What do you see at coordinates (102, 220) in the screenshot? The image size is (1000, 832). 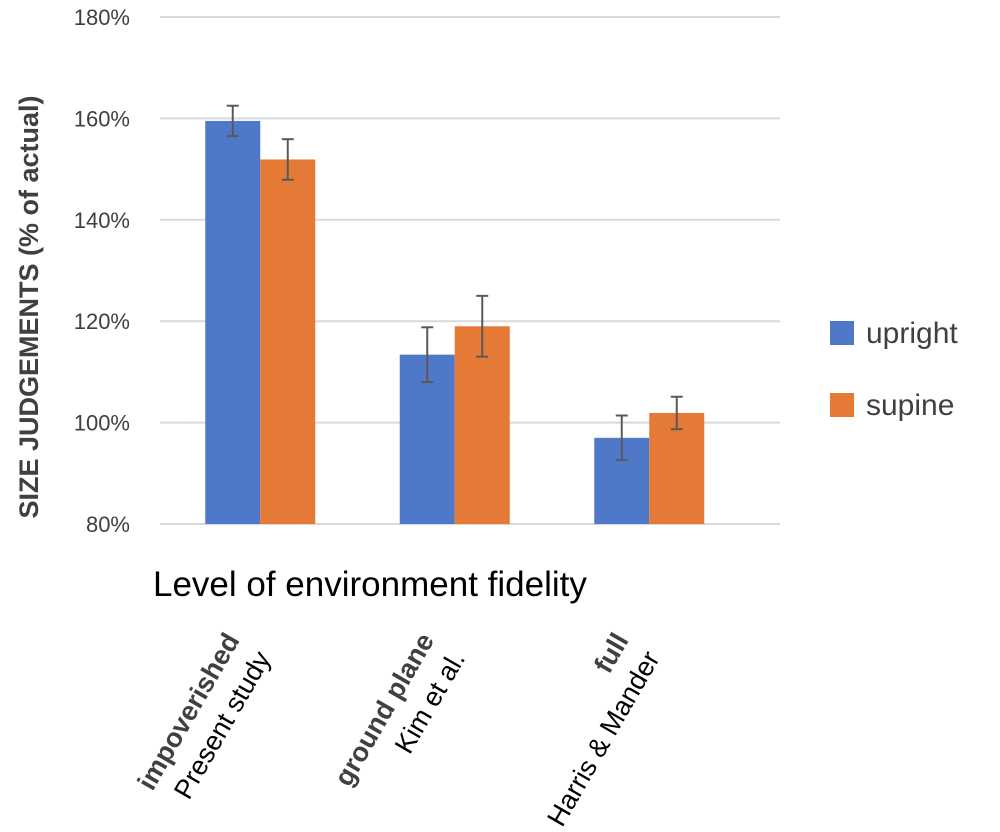 I see `y-tick-label: 140%` at bounding box center [102, 220].